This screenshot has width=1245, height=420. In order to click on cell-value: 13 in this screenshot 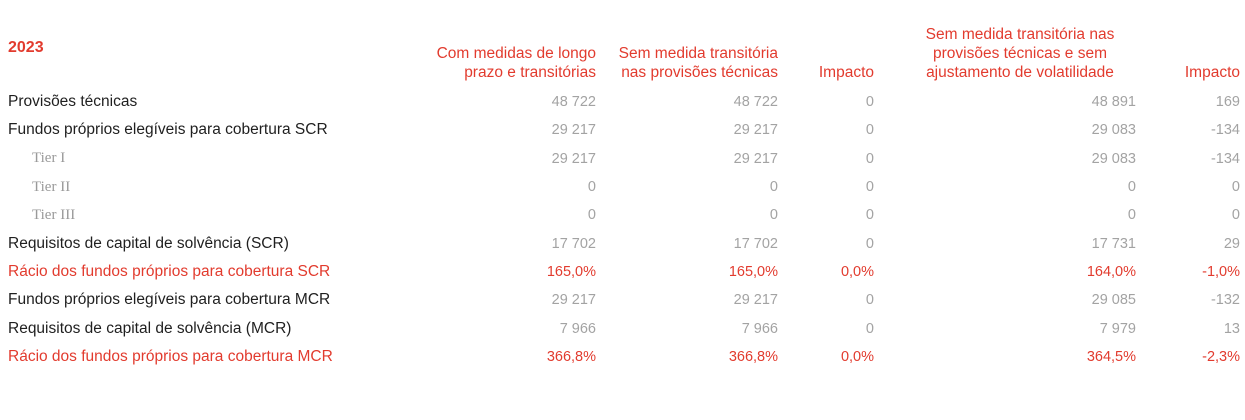, I will do `click(1231, 328)`.